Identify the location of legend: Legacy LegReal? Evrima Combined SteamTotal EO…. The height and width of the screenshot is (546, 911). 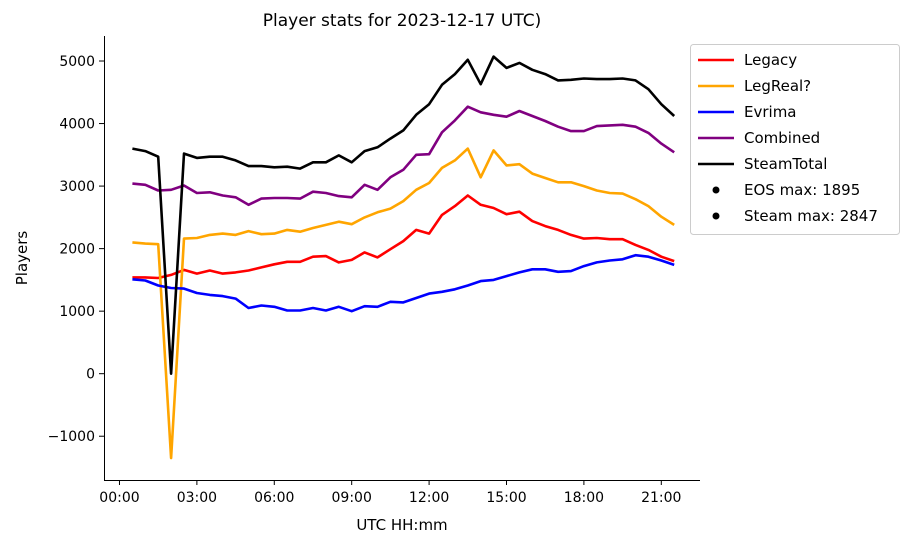
(795, 139).